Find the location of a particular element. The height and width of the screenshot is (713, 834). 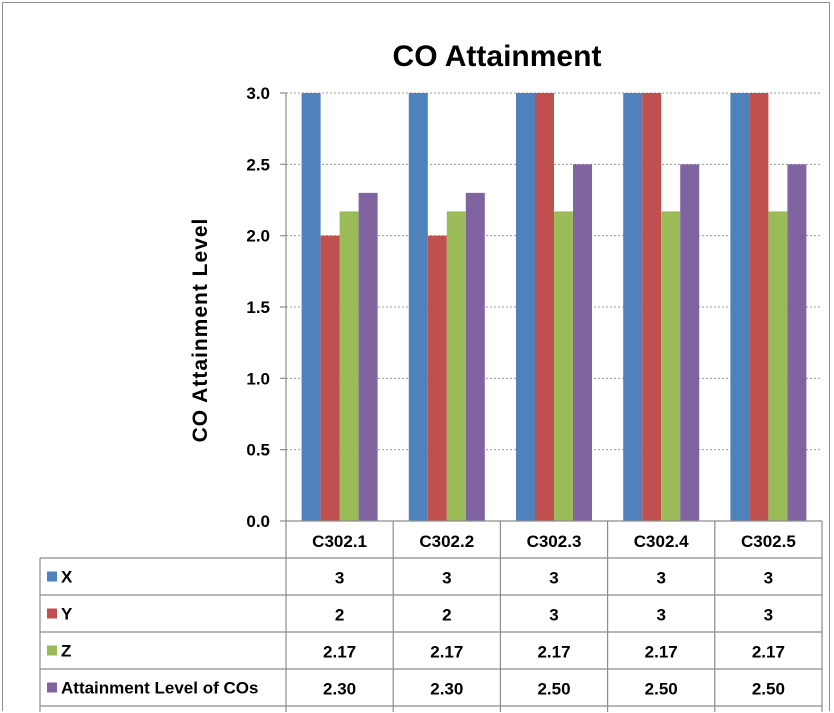

y-tick-label: 3.0 is located at coordinates (258, 93).